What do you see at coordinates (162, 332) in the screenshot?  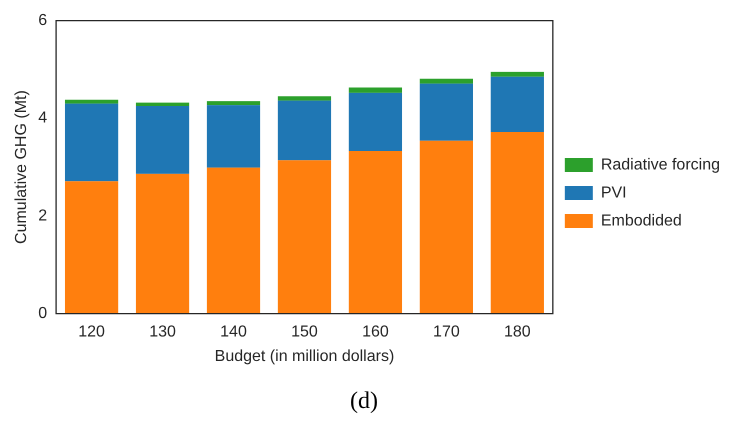 I see `x-tick-label: 130` at bounding box center [162, 332].